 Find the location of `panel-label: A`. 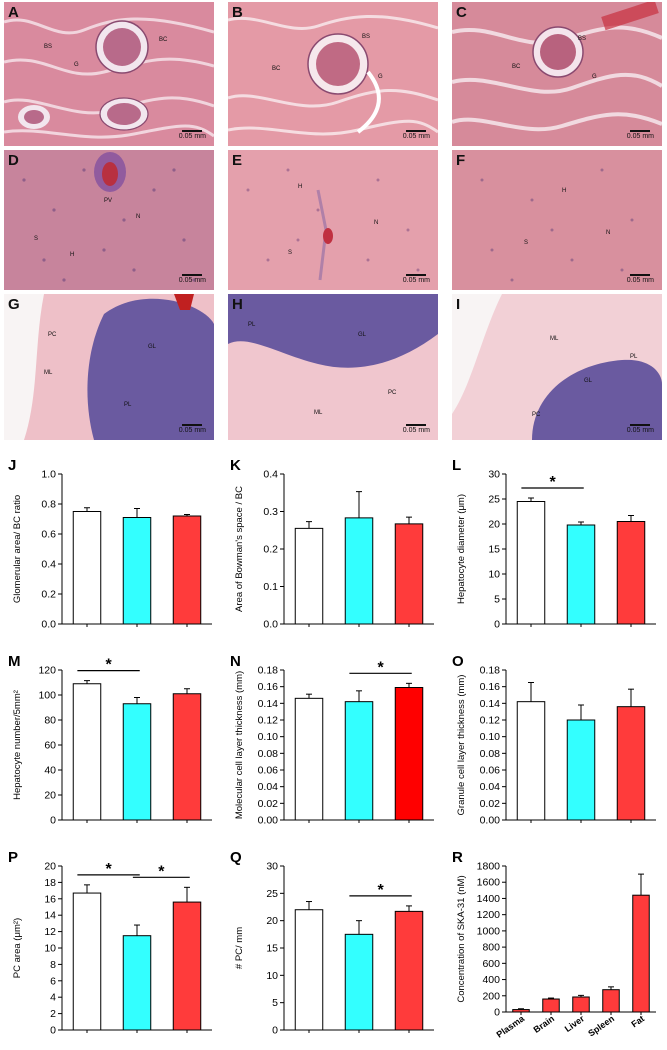

panel-label: A is located at coordinates (13, 12).